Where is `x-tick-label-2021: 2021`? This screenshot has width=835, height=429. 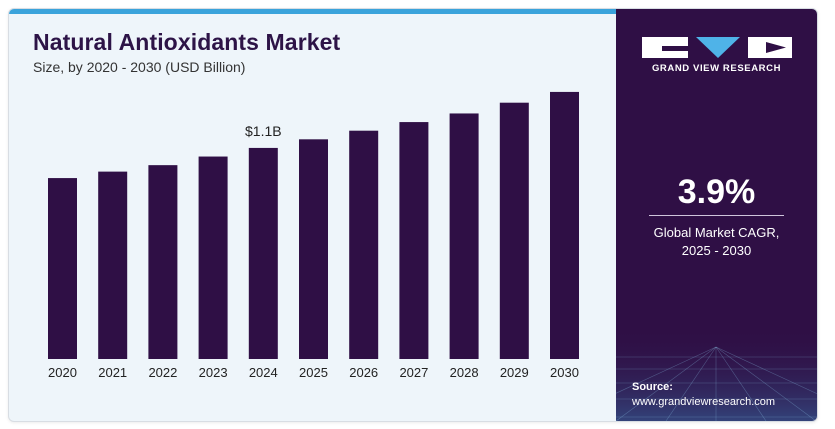
x-tick-label-2021: 2021 is located at coordinates (112, 372).